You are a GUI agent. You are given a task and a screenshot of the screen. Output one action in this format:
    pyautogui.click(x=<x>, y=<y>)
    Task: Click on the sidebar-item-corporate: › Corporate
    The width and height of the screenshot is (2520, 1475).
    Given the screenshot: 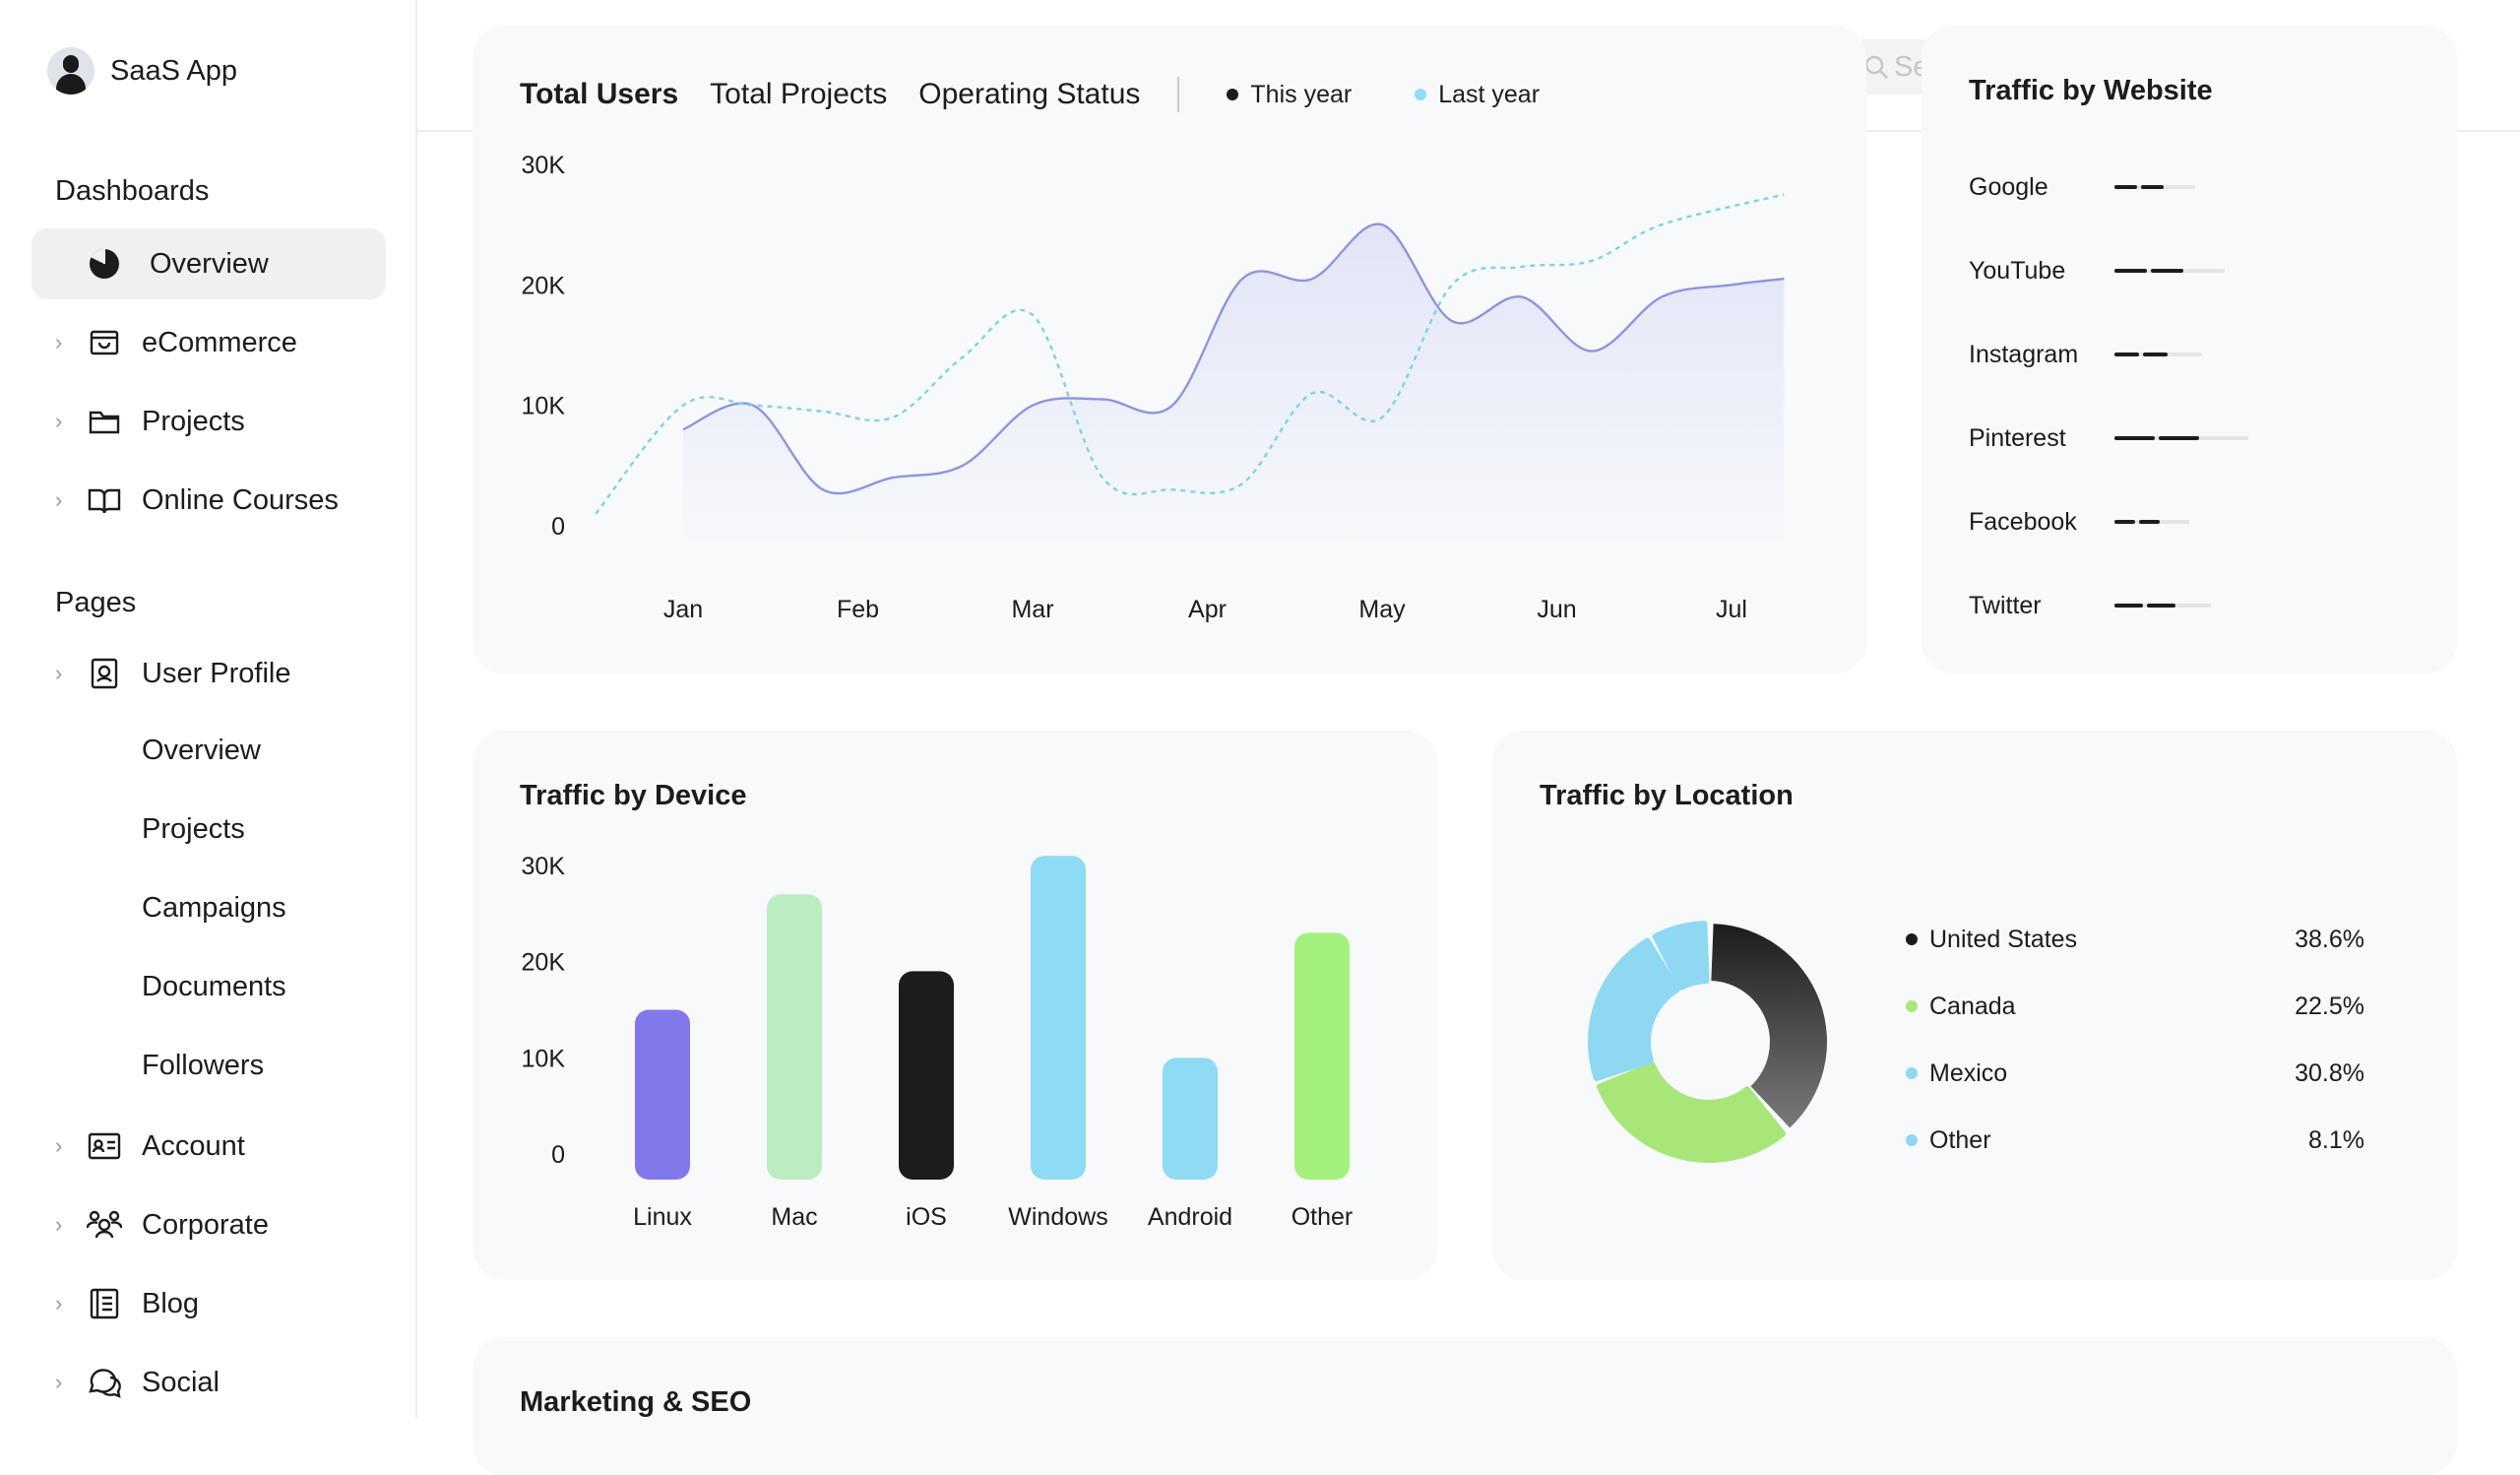 What is the action you would take?
    pyautogui.click(x=209, y=1224)
    